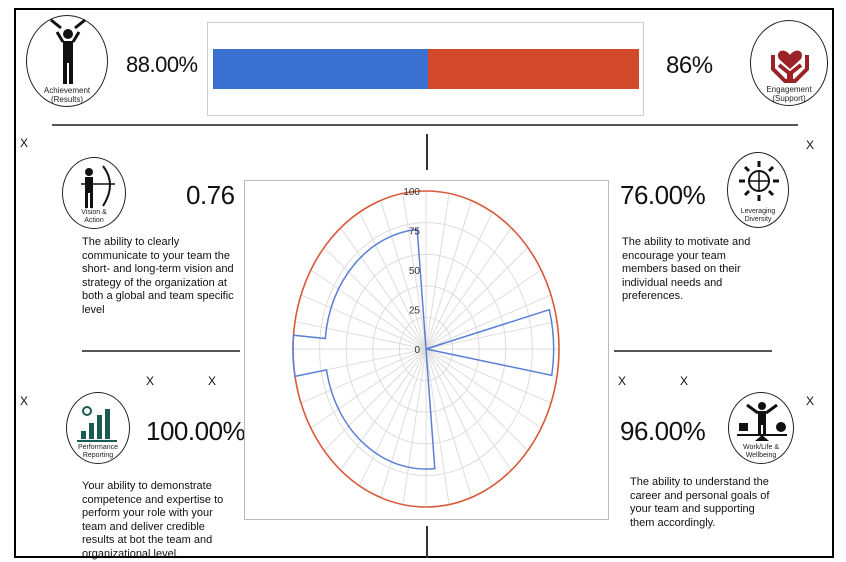 The height and width of the screenshot is (562, 846). Describe the element at coordinates (810, 145) in the screenshot. I see `x-mark-right-top: X` at that location.